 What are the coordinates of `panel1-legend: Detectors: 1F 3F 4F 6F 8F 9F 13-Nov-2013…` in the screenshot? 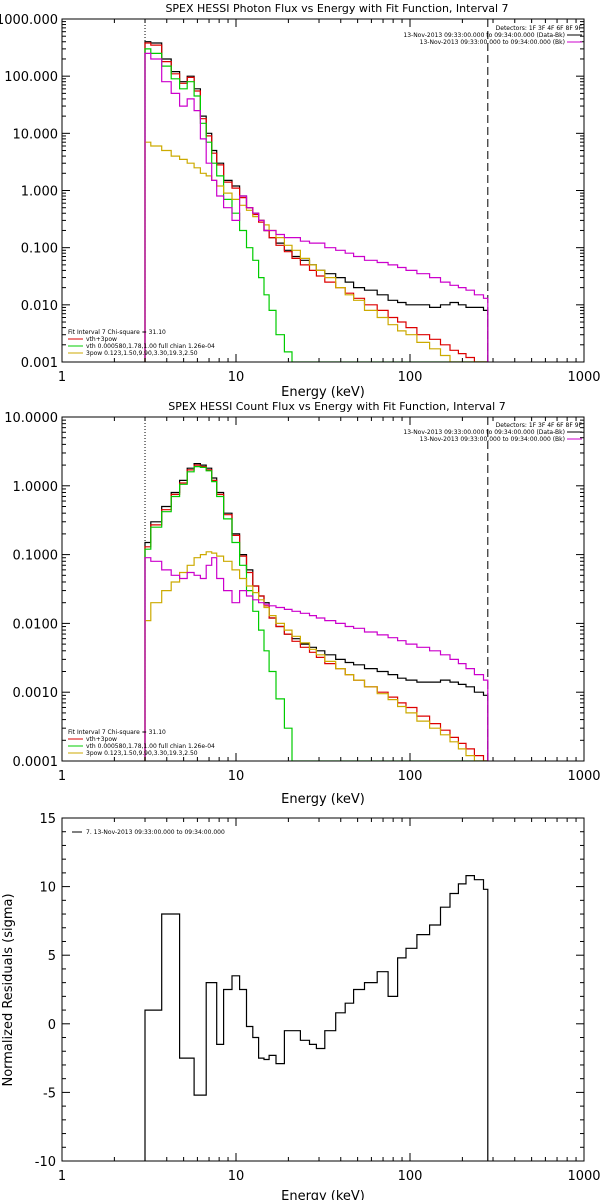 It's located at (492, 35).